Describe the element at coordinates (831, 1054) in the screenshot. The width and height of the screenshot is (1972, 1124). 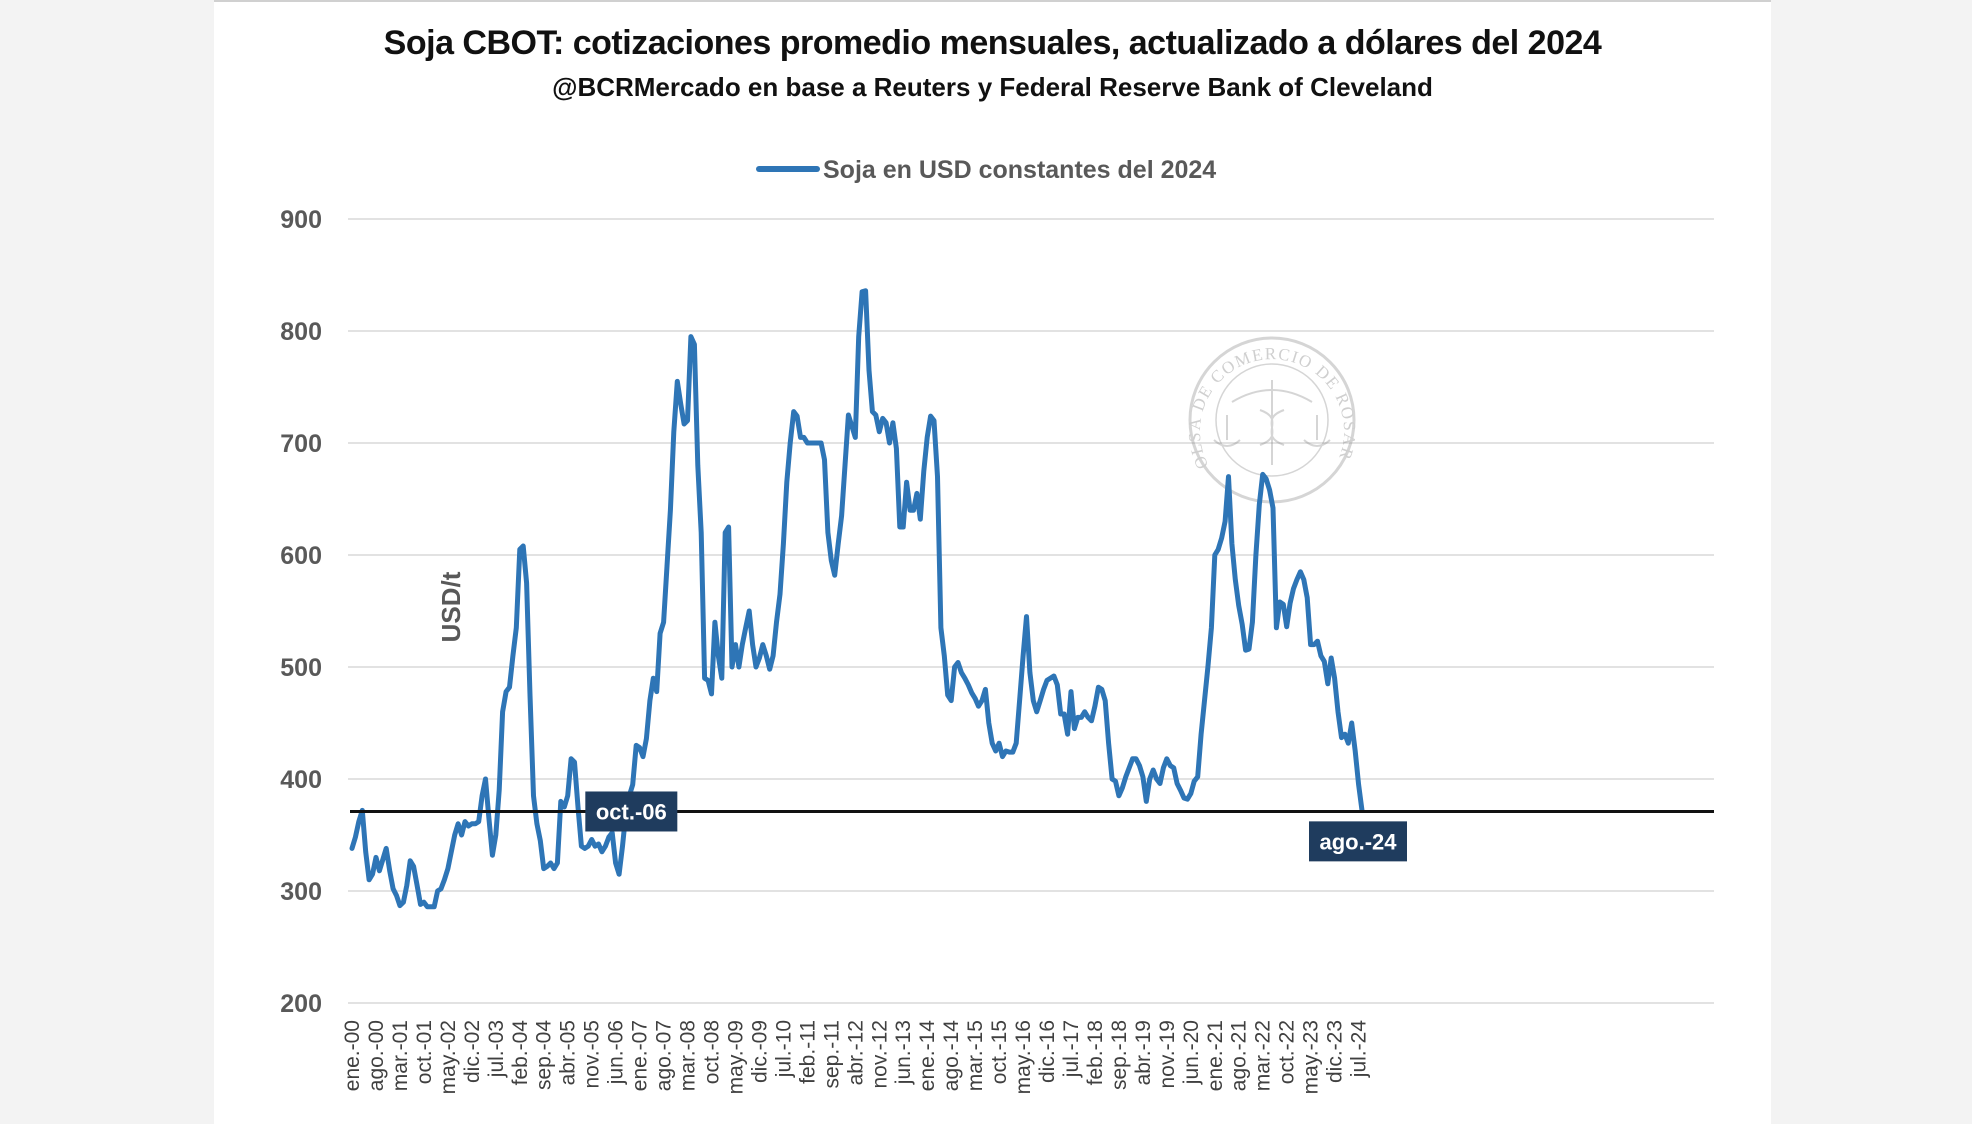
I see `x-tick-label: sep.-11` at that location.